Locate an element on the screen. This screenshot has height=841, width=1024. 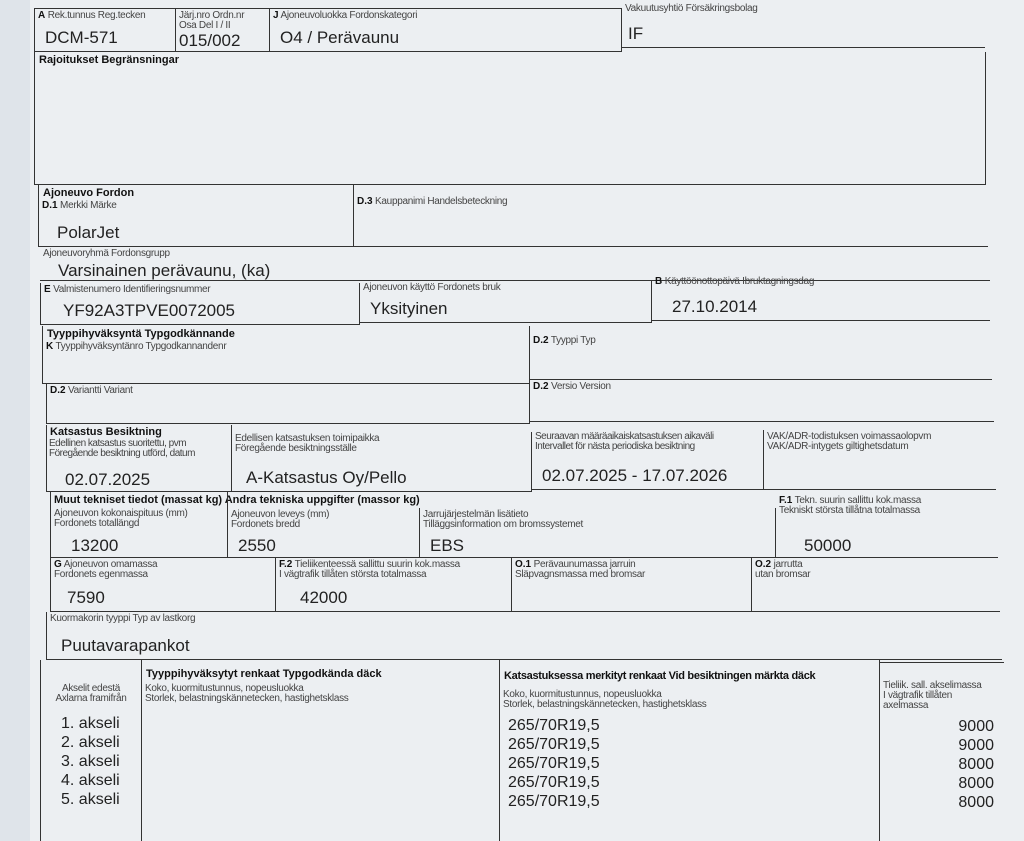
field-code: O.2 is located at coordinates (763, 564).